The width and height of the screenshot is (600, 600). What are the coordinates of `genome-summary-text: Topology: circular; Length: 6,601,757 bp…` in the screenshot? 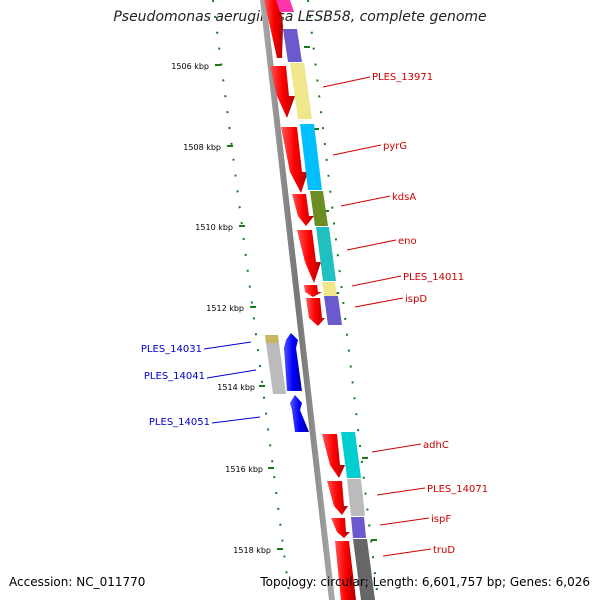 It's located at (425, 582).